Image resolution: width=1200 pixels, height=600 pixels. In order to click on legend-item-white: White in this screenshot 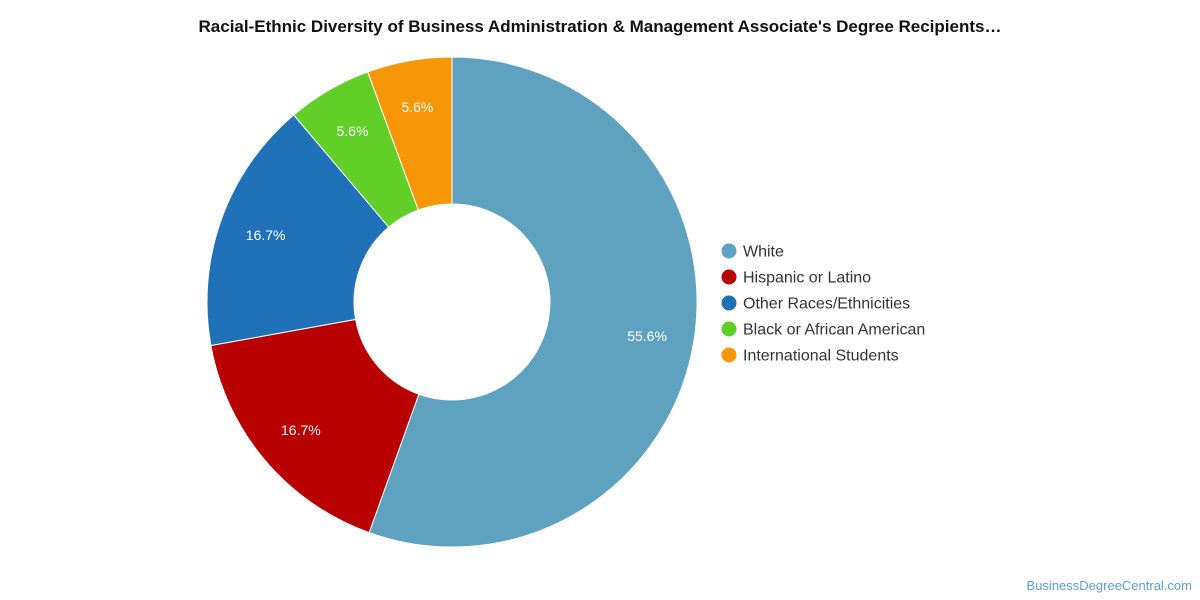, I will do `click(753, 252)`.